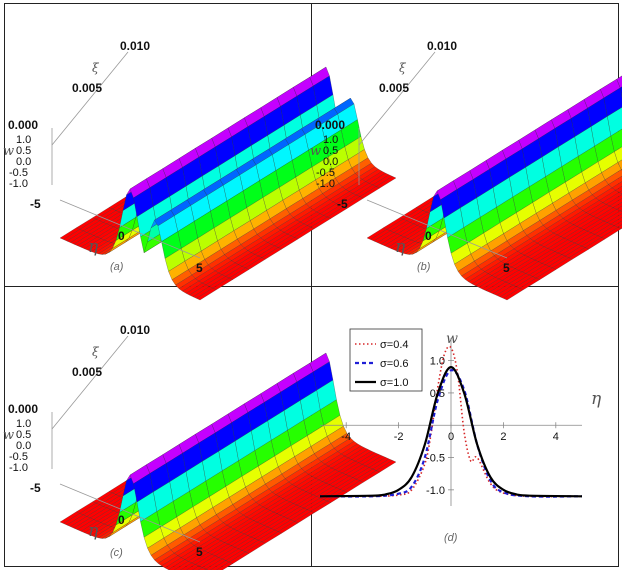  I want to click on series-lines, so click(451, 421).